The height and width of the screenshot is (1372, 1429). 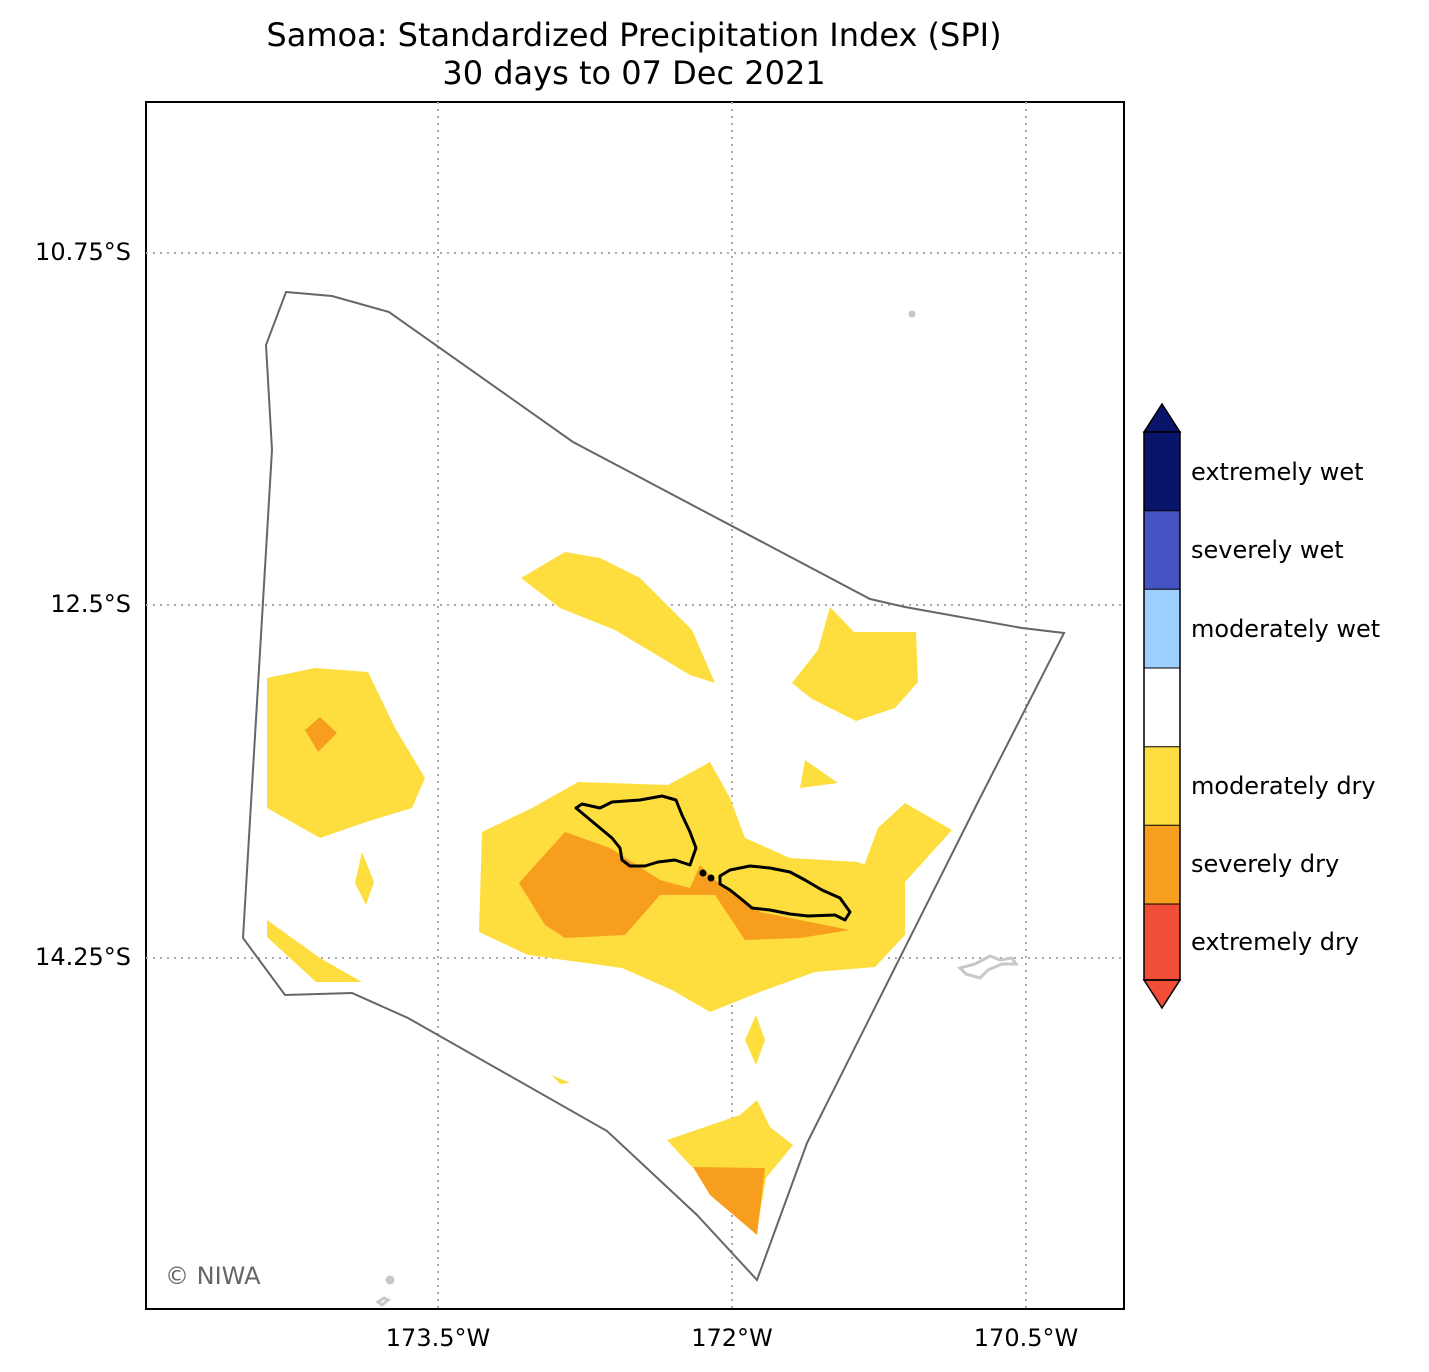 I want to click on dry-patch-small-w, so click(x=364, y=878).